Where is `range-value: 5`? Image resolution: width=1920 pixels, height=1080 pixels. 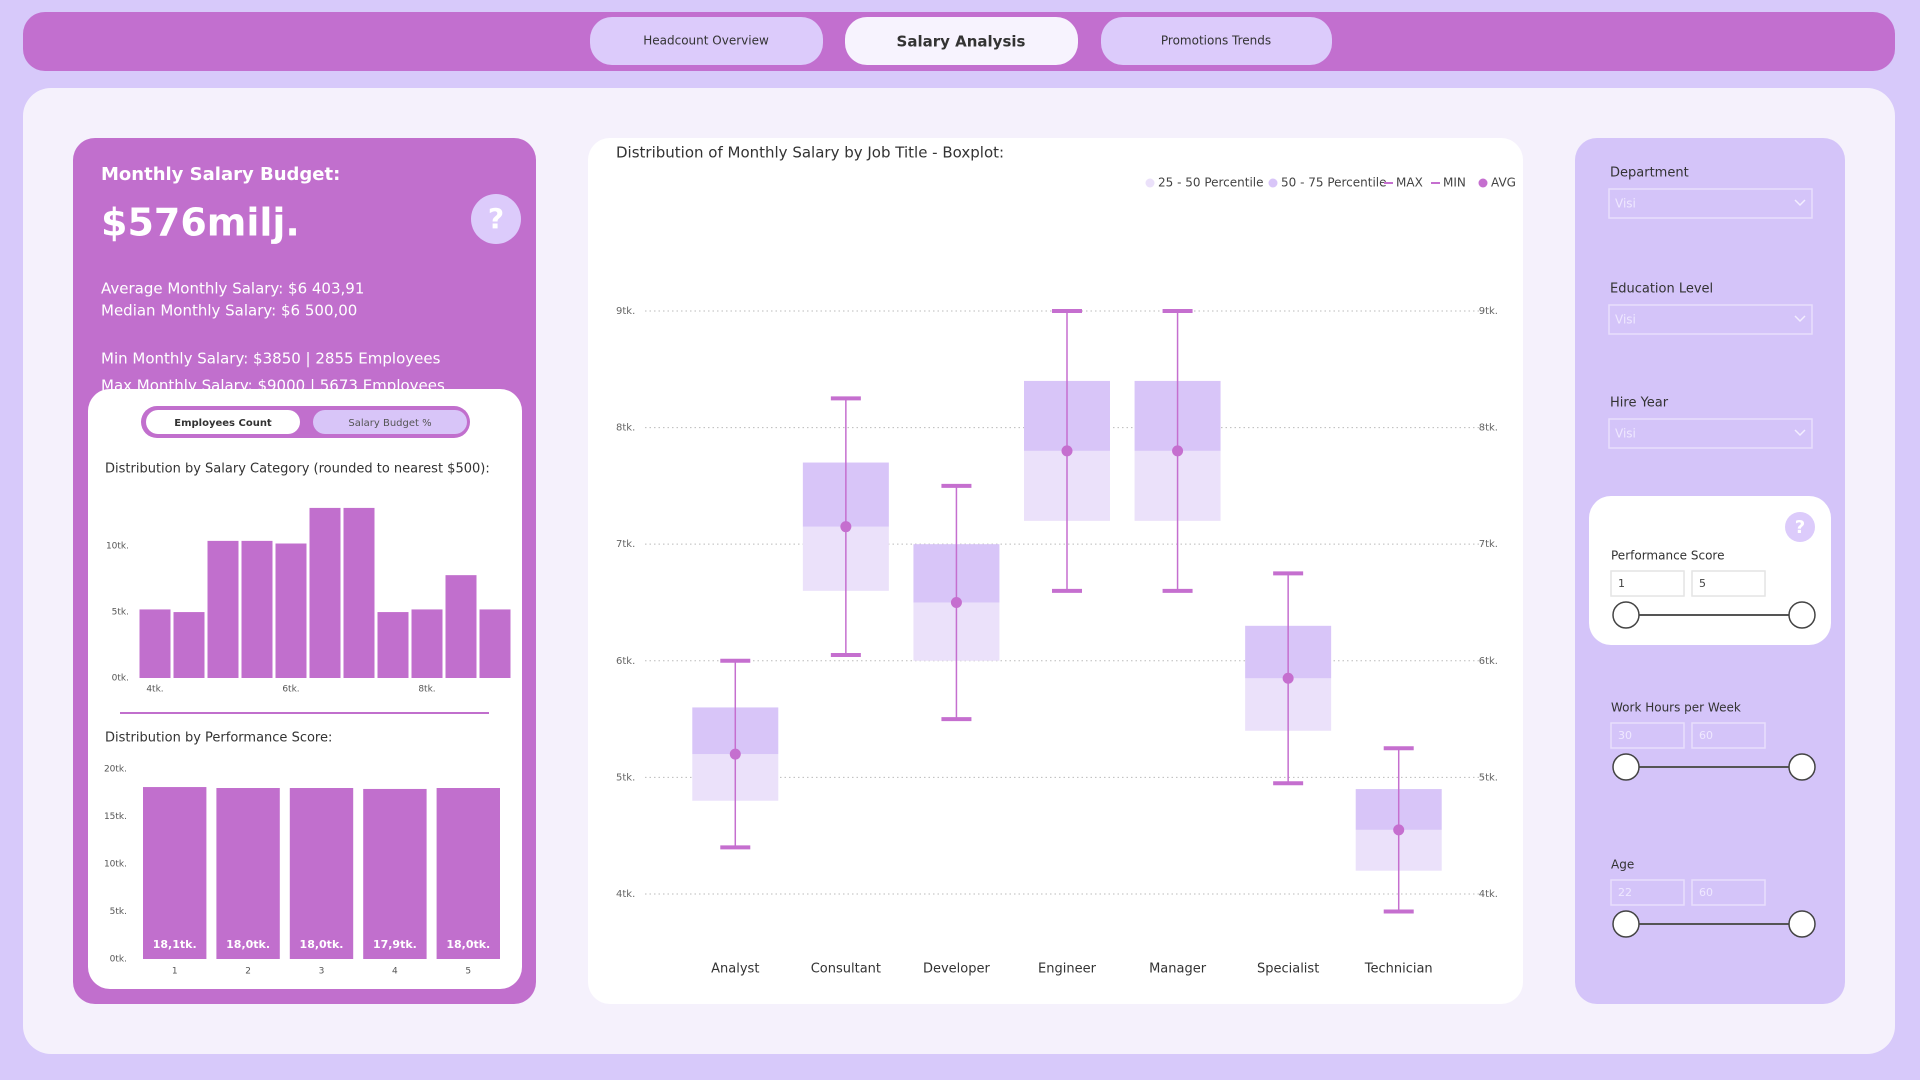 range-value: 5 is located at coordinates (1702, 583).